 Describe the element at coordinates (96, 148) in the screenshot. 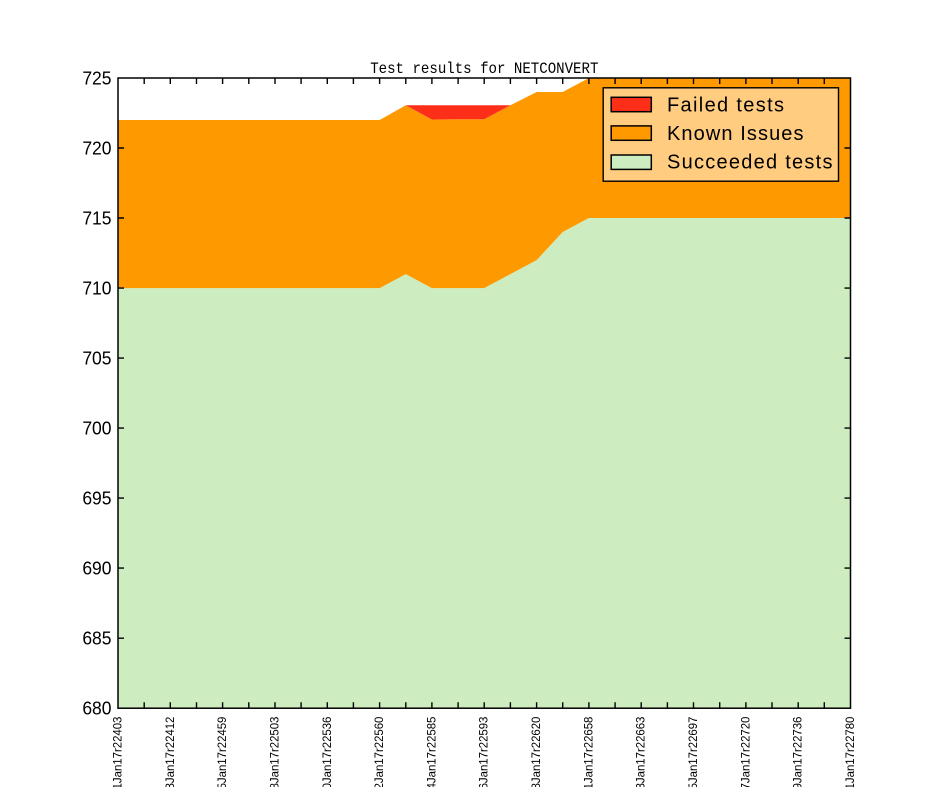

I see `svg-text: 720` at that location.